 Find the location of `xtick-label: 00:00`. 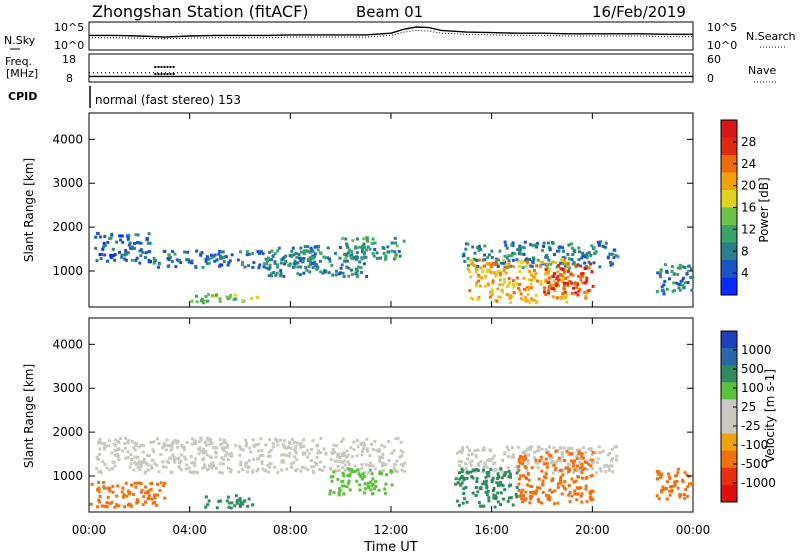

xtick-label: 00:00 is located at coordinates (693, 530).